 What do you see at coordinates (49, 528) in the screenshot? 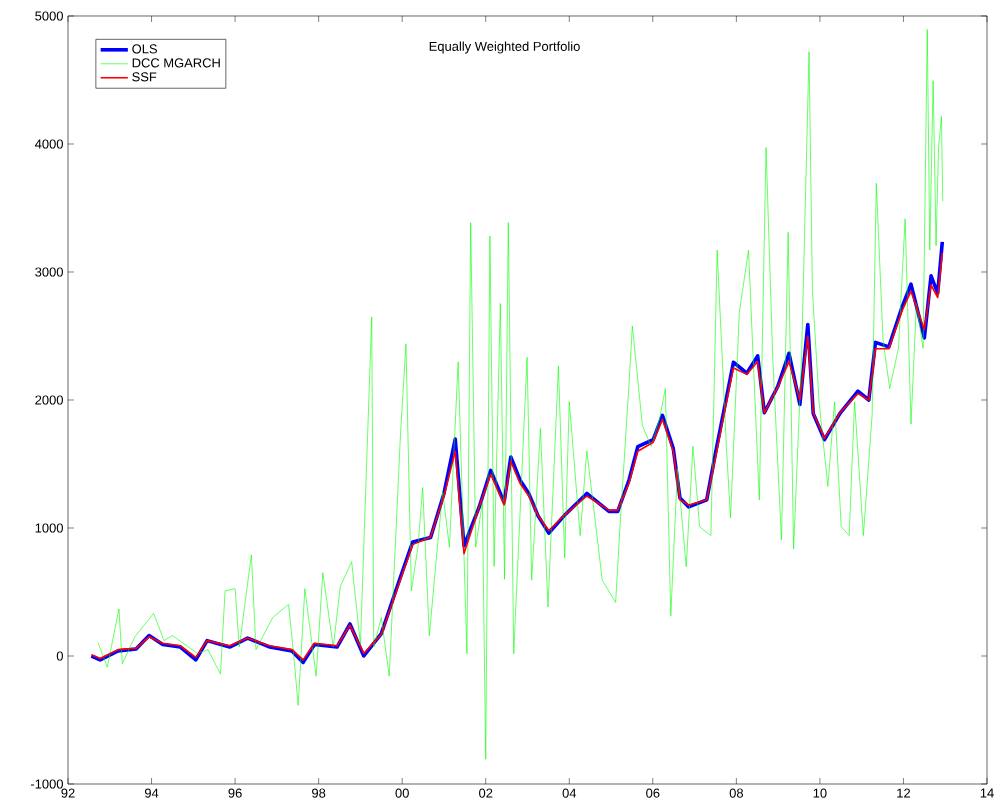
I see `y-tick-label: 1000` at bounding box center [49, 528].